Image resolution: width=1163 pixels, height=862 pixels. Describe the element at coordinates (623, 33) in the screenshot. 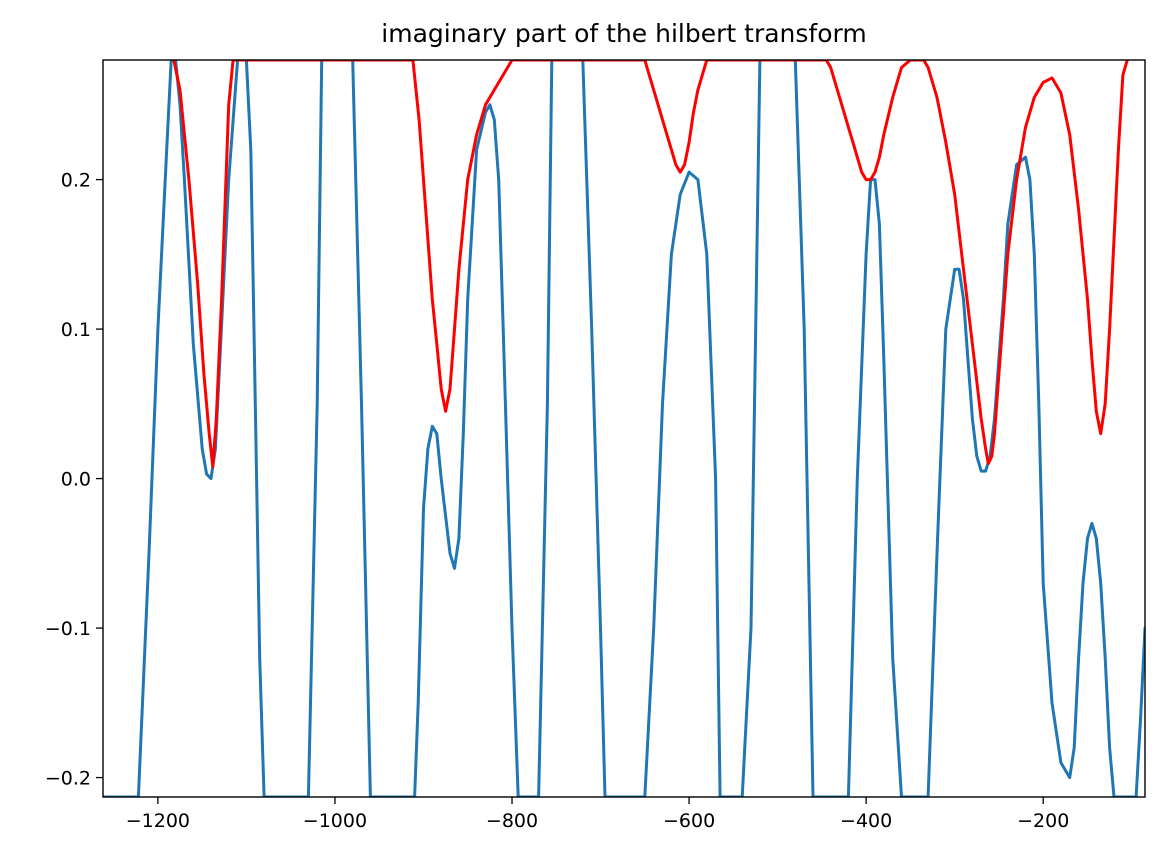

I see `chart-title: imaginary part of the hilbert transform` at that location.